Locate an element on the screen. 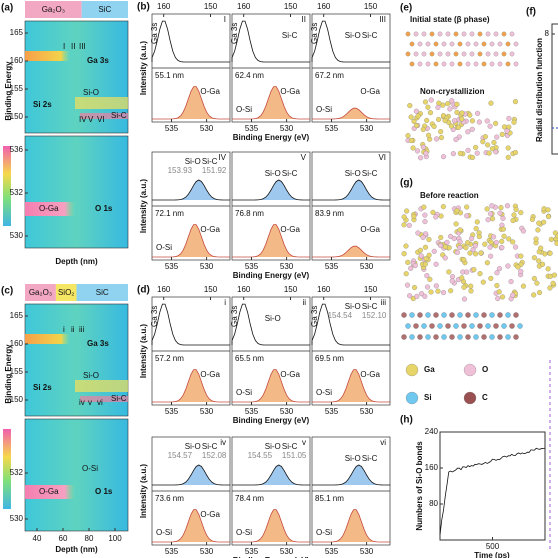 The image size is (558, 558). legend-label: Si is located at coordinates (428, 397).